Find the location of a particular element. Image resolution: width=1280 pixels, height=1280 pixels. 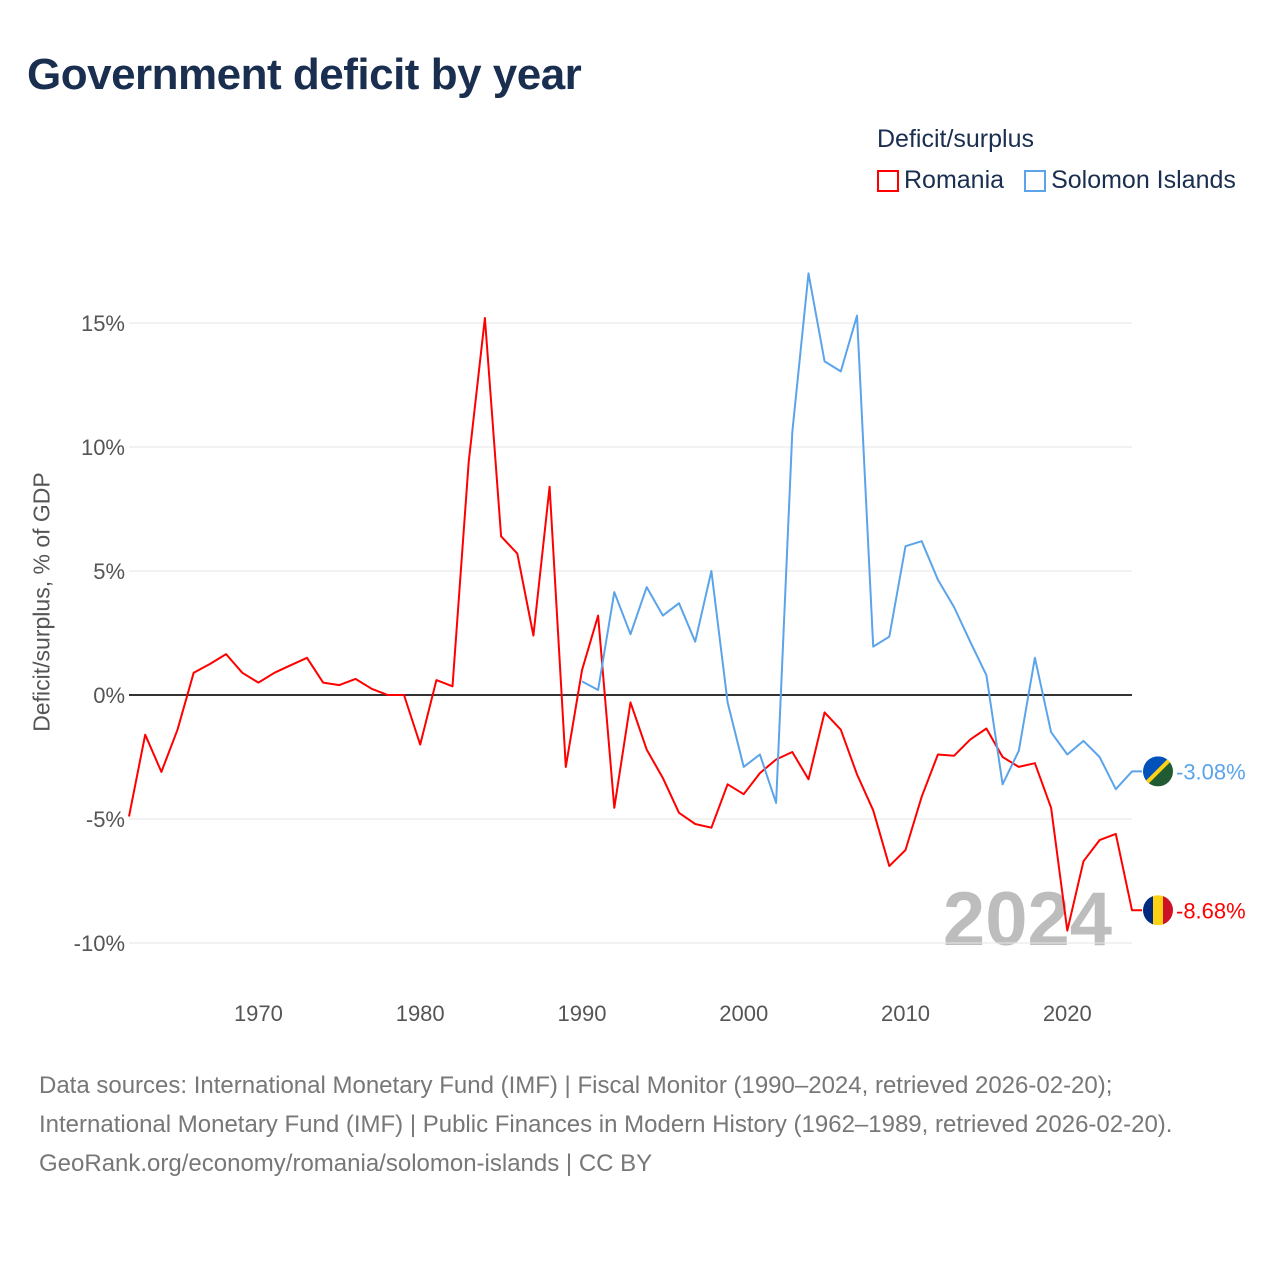

x-tick-label: 1980 is located at coordinates (420, 1013).